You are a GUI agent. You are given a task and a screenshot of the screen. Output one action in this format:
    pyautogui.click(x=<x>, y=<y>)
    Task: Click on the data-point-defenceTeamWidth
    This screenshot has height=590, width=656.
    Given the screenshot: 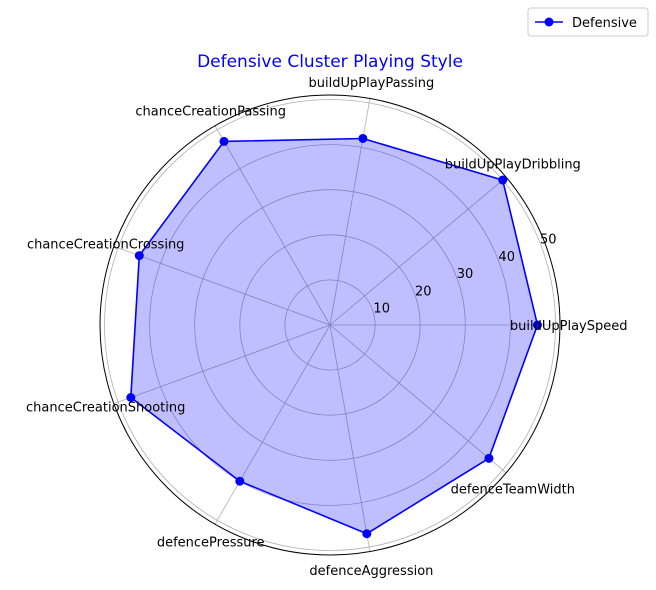 What is the action you would take?
    pyautogui.click(x=489, y=458)
    